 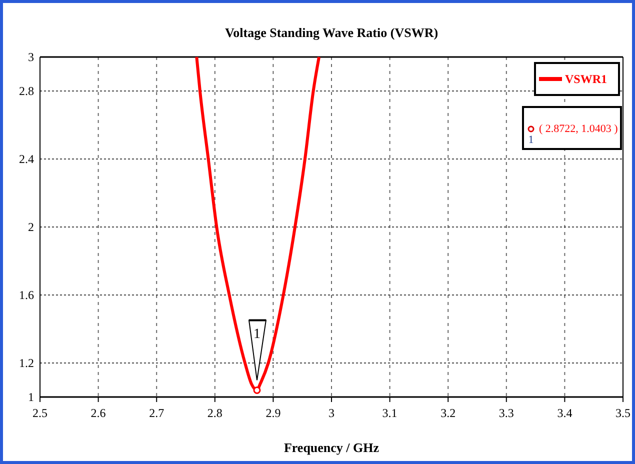 I want to click on y-tick-label: 1.6, so click(x=26, y=295).